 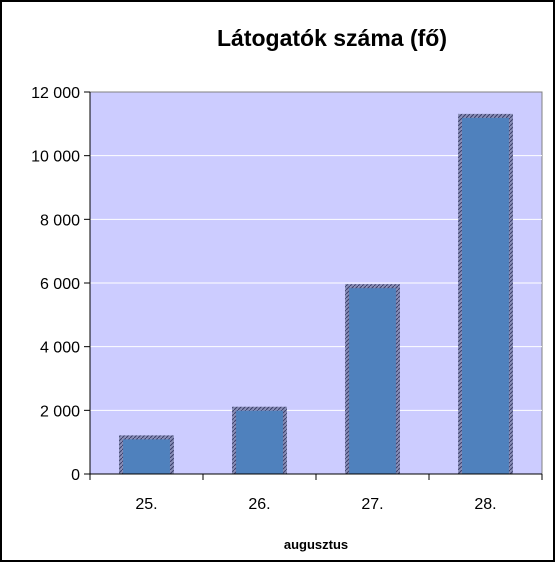 I want to click on chart-title: Látogatók száma (fő), so click(x=332, y=38).